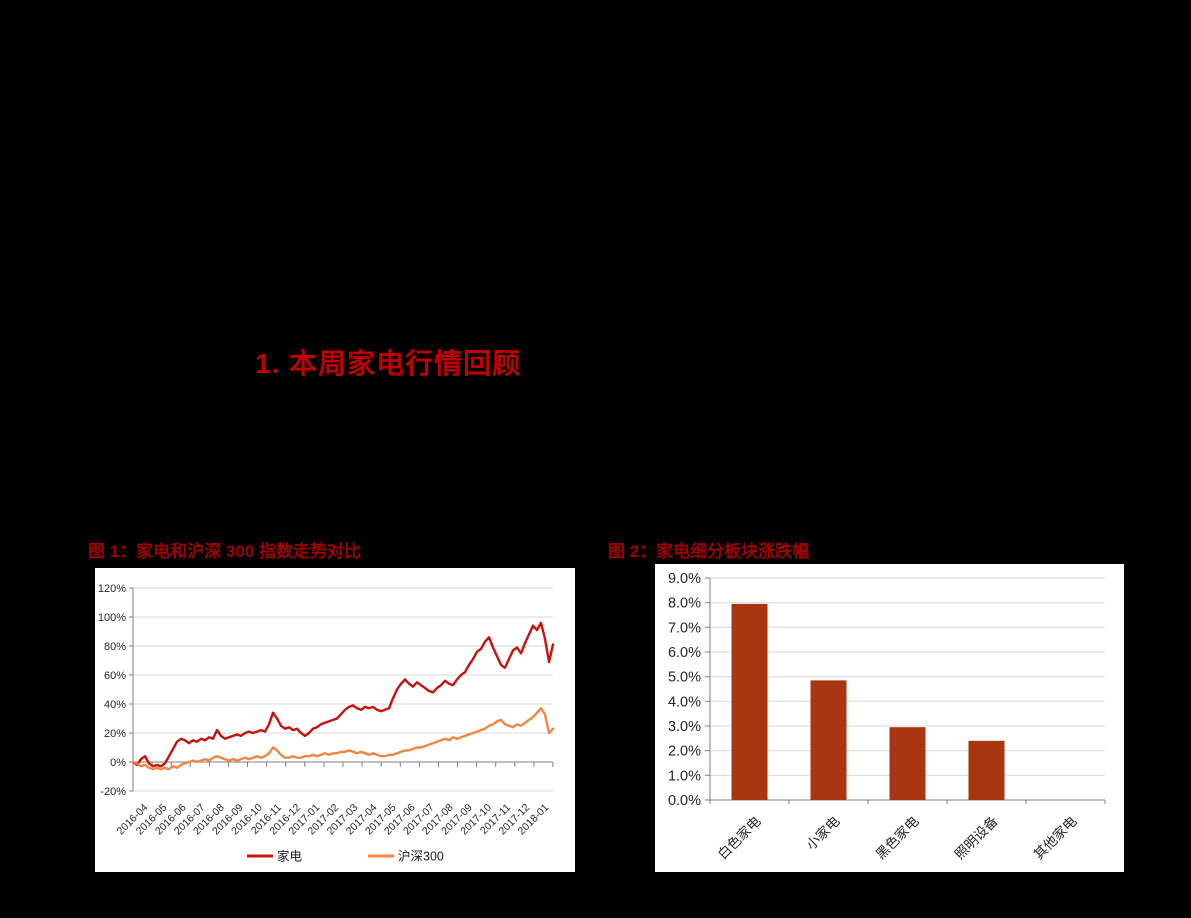 The height and width of the screenshot is (918, 1191). I want to click on category-labels: 白色家电 小家电 黑色家电 照明设备 其他家电, so click(896, 837).